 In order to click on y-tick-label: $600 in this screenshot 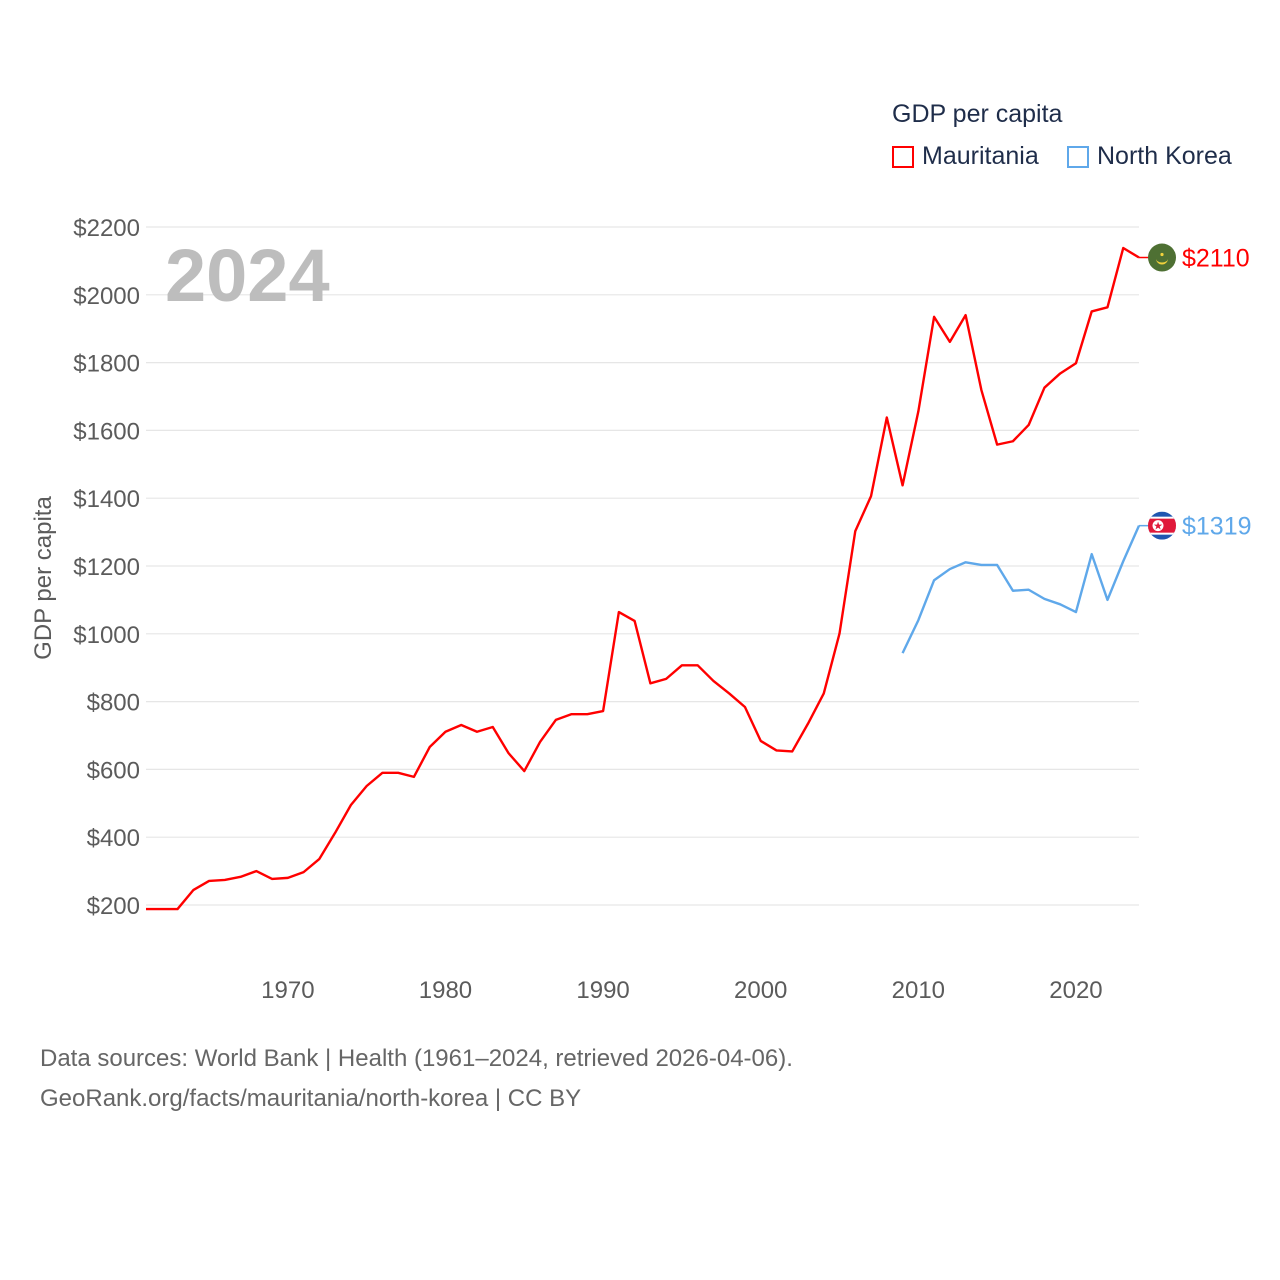, I will do `click(113, 770)`.